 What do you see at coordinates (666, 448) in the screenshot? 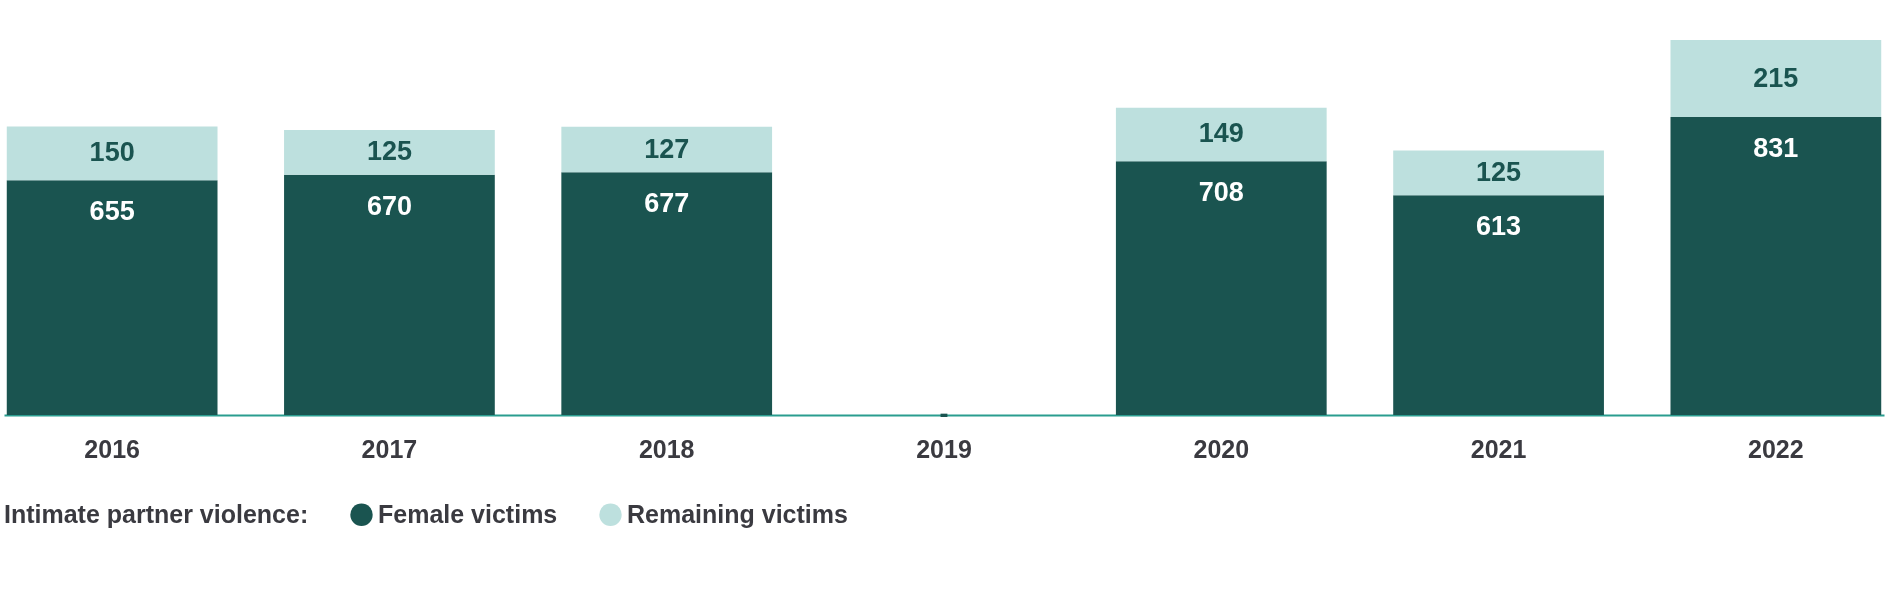
I see `x-tick-label: 2018` at bounding box center [666, 448].